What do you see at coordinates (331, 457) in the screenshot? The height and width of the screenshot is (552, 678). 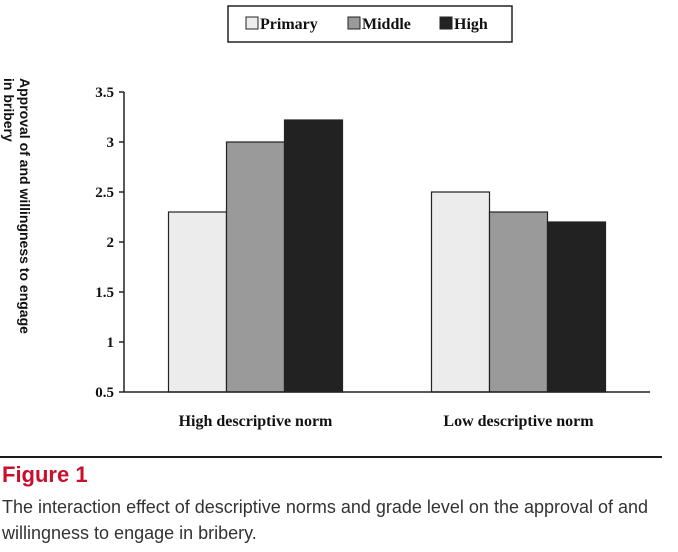 I see `figure-divider` at bounding box center [331, 457].